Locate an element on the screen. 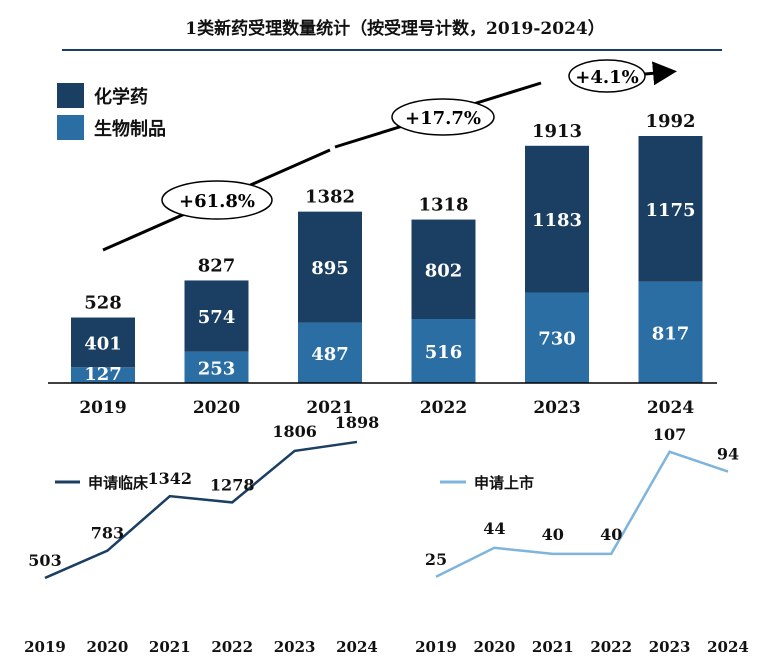 The width and height of the screenshot is (759, 666). point-label-2024: 94 is located at coordinates (728, 454).